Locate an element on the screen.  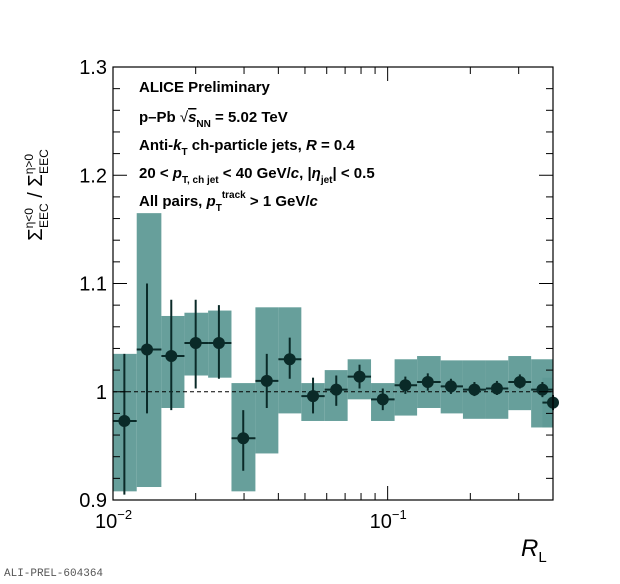
y-tick-label: 1.3 is located at coordinates (93, 68).